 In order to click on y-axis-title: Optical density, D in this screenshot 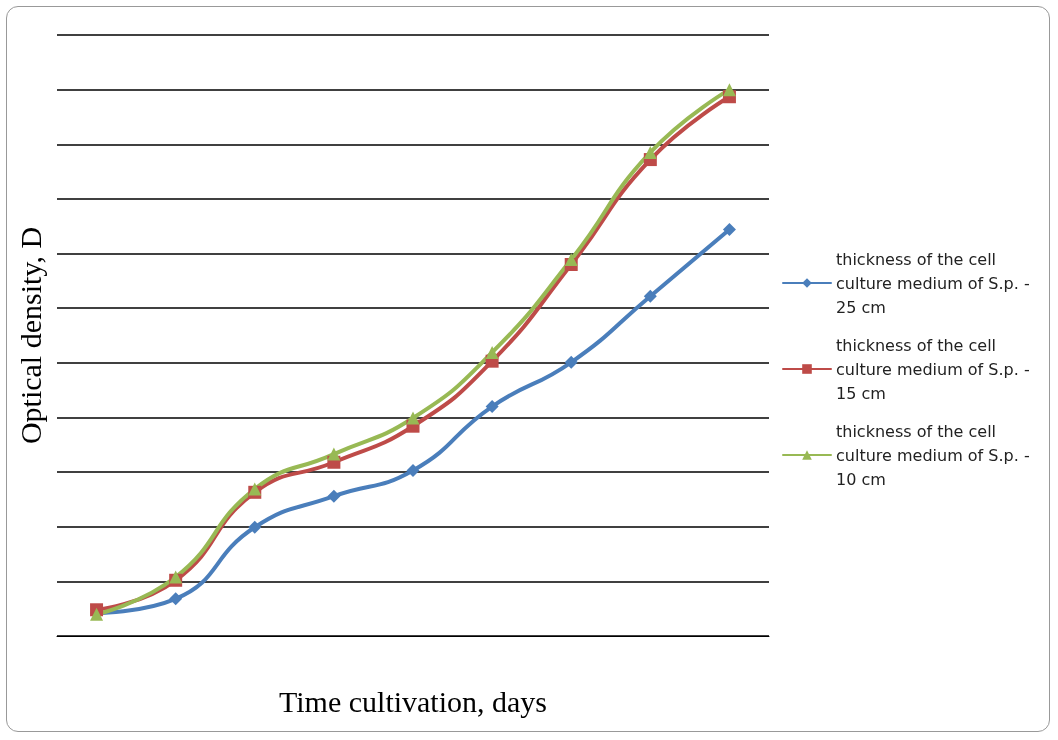, I will do `click(30, 335)`.